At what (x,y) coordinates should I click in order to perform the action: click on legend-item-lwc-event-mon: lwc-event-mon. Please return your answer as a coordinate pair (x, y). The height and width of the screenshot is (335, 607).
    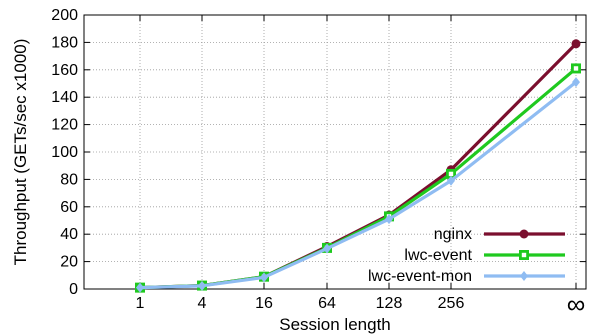
    Looking at the image, I should click on (466, 276).